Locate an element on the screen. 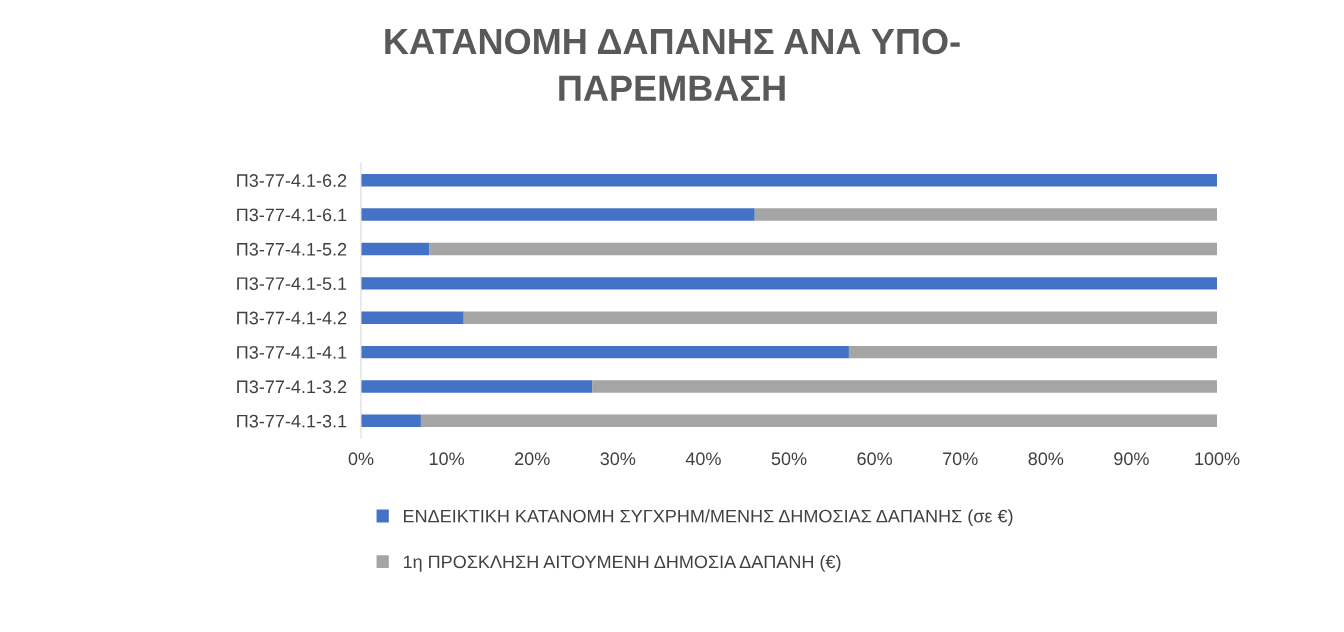  y-tick-label: Π3-77-4.1-4.1 is located at coordinates (292, 352).